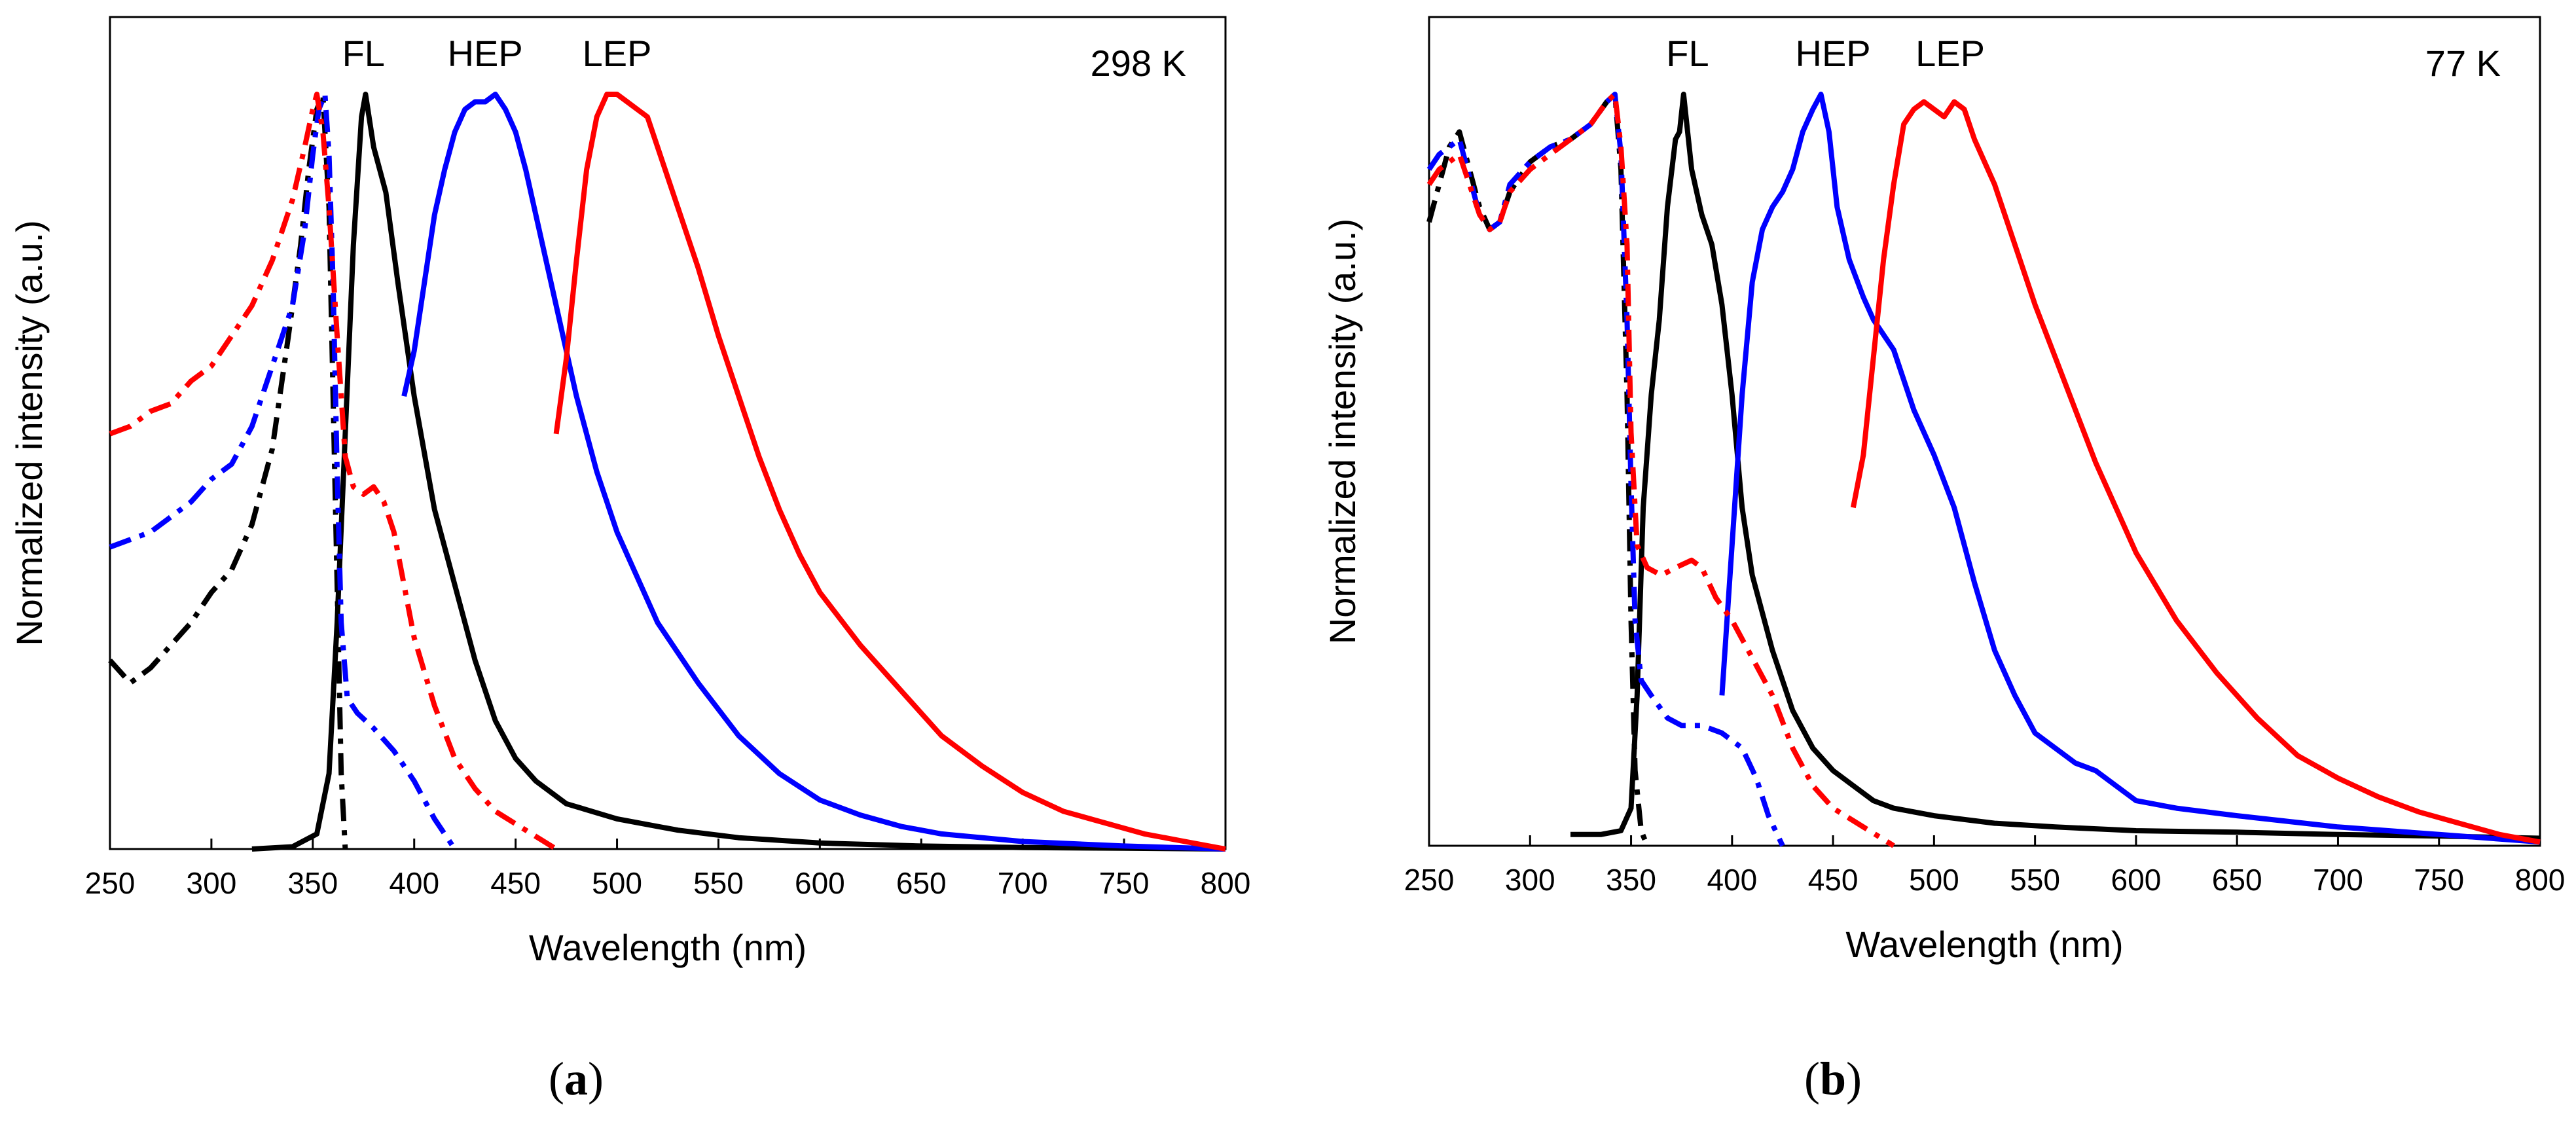 Image resolution: width=2576 pixels, height=1122 pixels. I want to click on temperature-label: 77 K, so click(2463, 63).